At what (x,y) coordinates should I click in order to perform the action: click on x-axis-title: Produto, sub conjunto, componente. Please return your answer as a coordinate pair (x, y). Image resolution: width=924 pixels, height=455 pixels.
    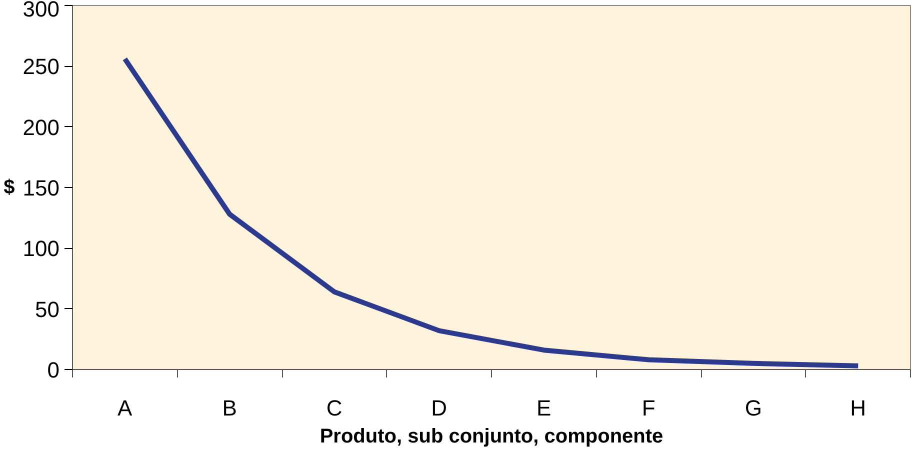
    Looking at the image, I should click on (492, 437).